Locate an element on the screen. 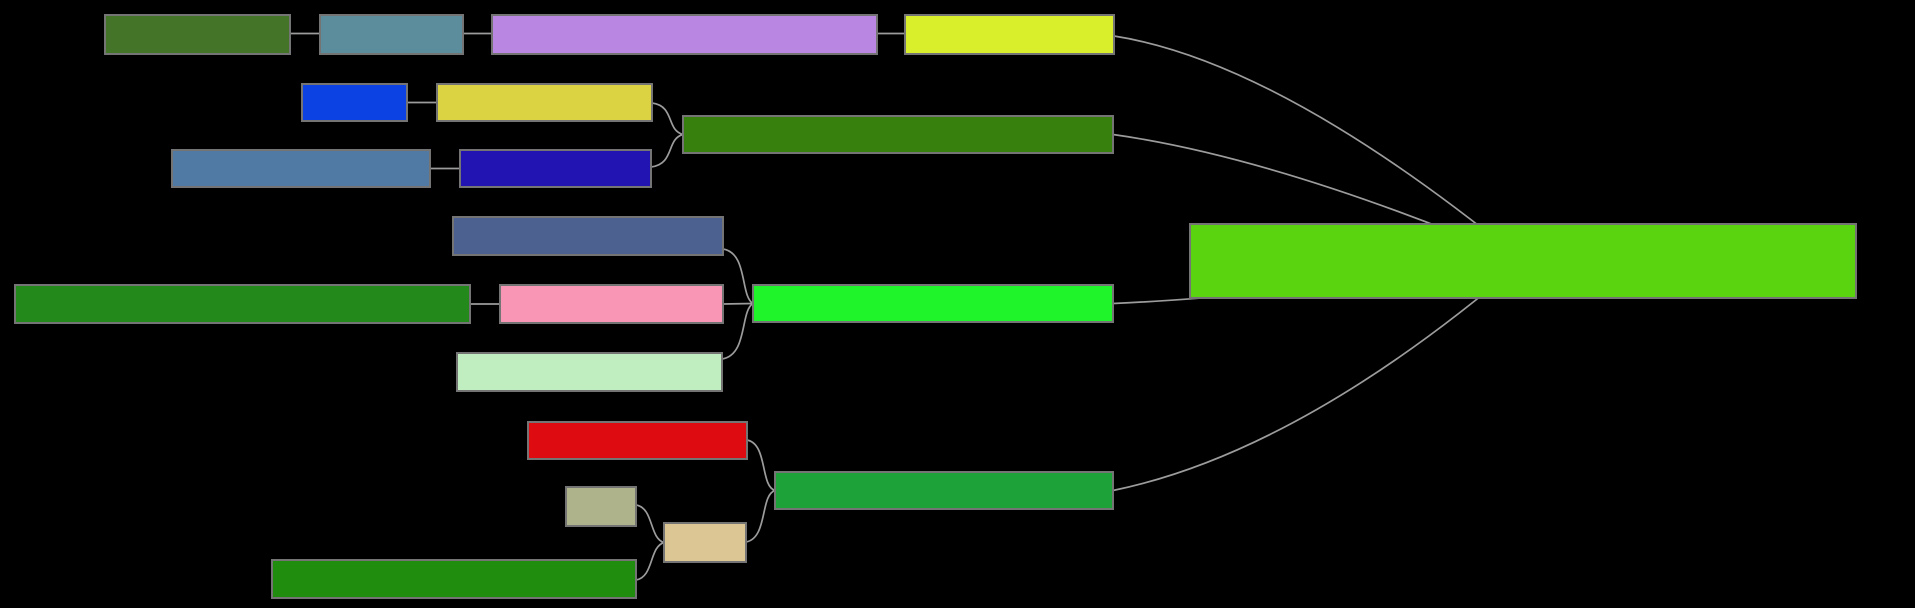 The width and height of the screenshot is (1915, 608). brace-khaki-to-tan is located at coordinates (650, 524).